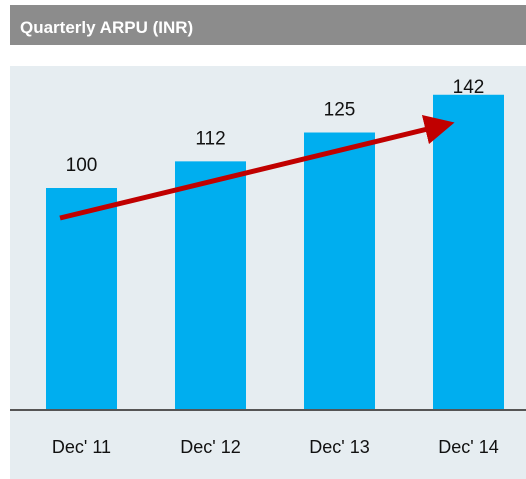  Describe the element at coordinates (81, 447) in the screenshot. I see `x-tick-label: Dec' 11` at that location.